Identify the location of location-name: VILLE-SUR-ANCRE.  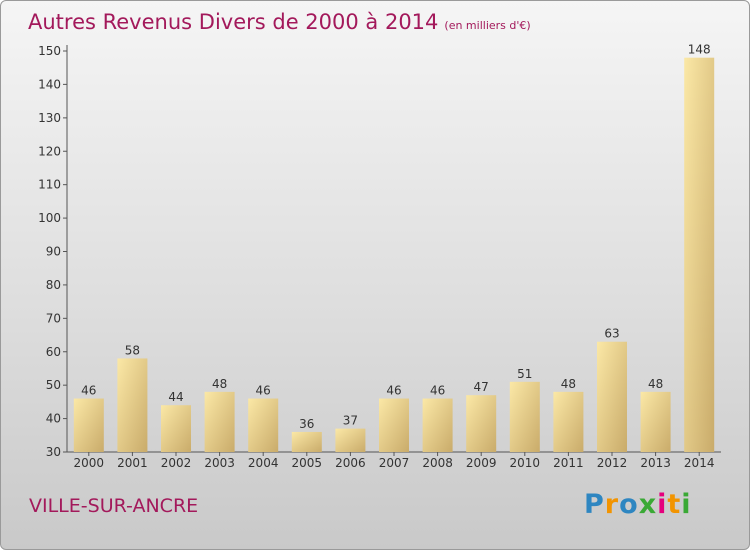
(114, 506).